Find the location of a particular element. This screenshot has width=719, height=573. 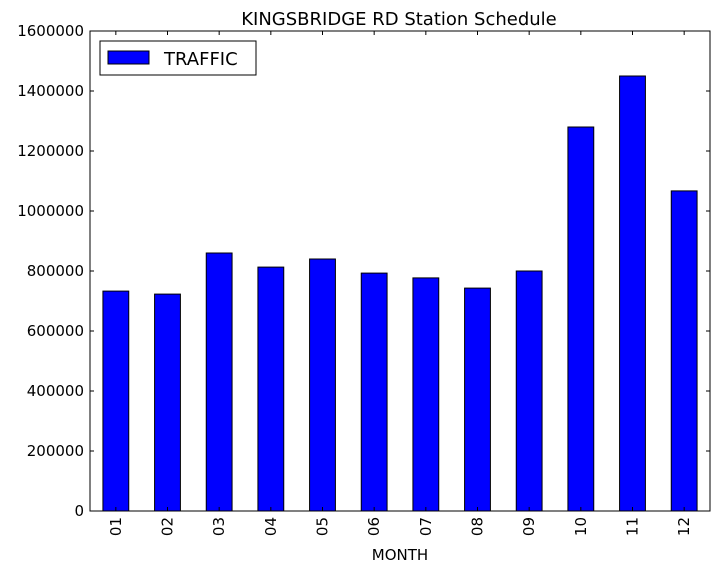

x-tick-label: 08 is located at coordinates (478, 526).